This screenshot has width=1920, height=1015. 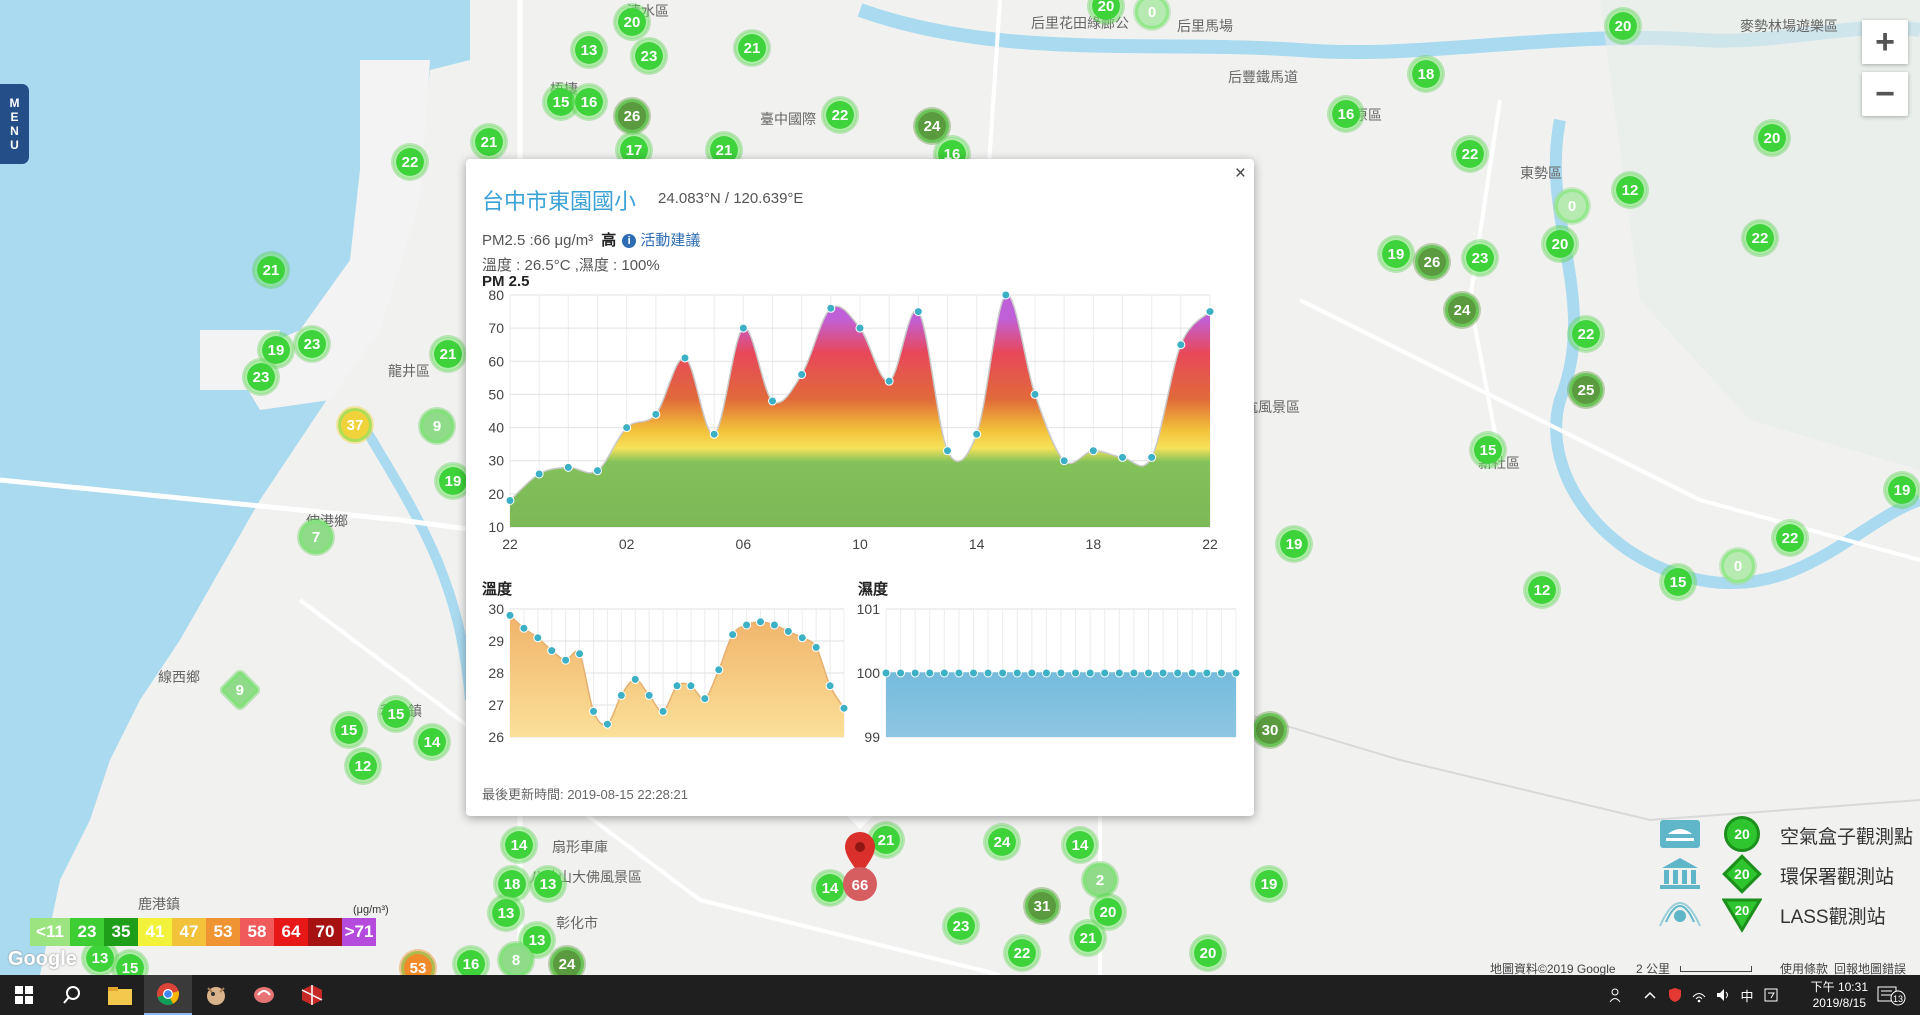 What do you see at coordinates (1042, 906) in the screenshot?
I see `station-marker: 31` at bounding box center [1042, 906].